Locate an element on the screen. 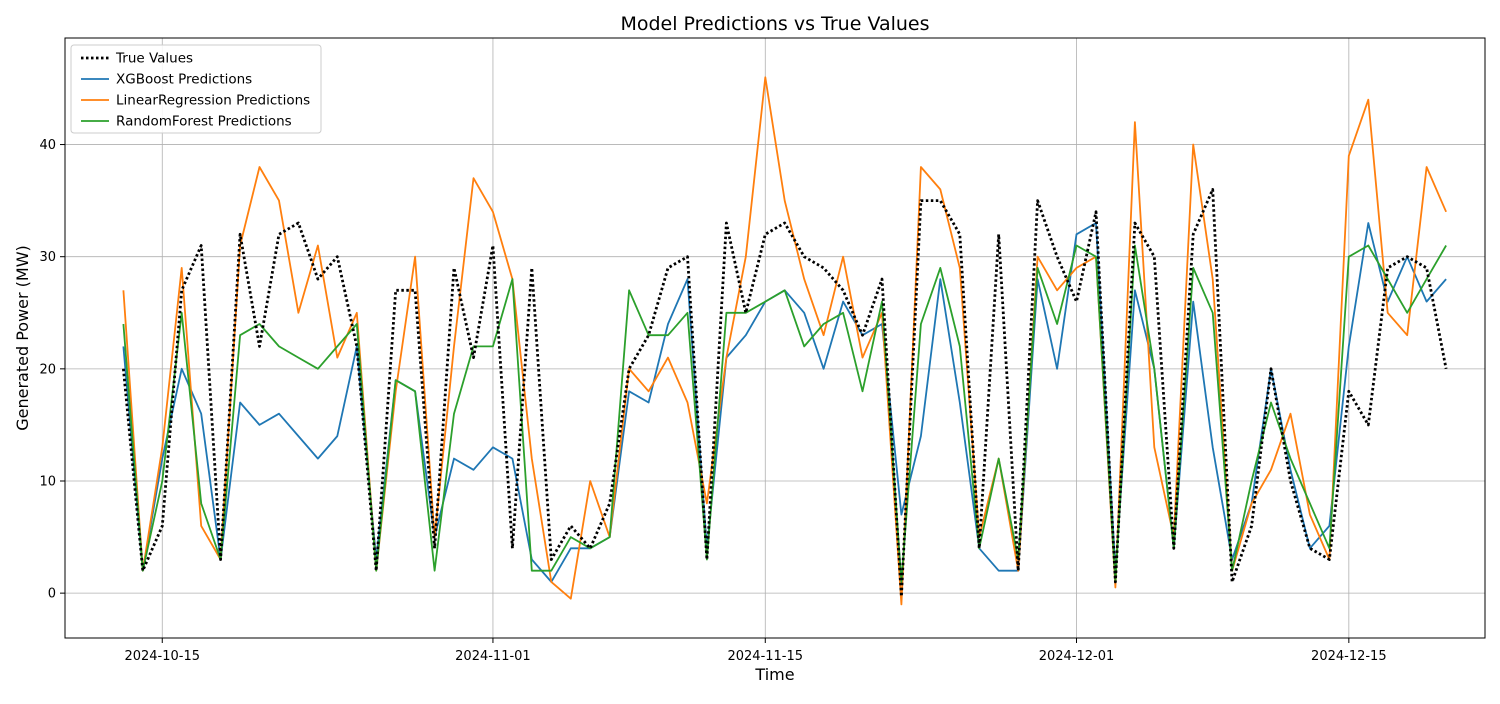 The height and width of the screenshot is (704, 1500). legend-box is located at coordinates (196, 89).